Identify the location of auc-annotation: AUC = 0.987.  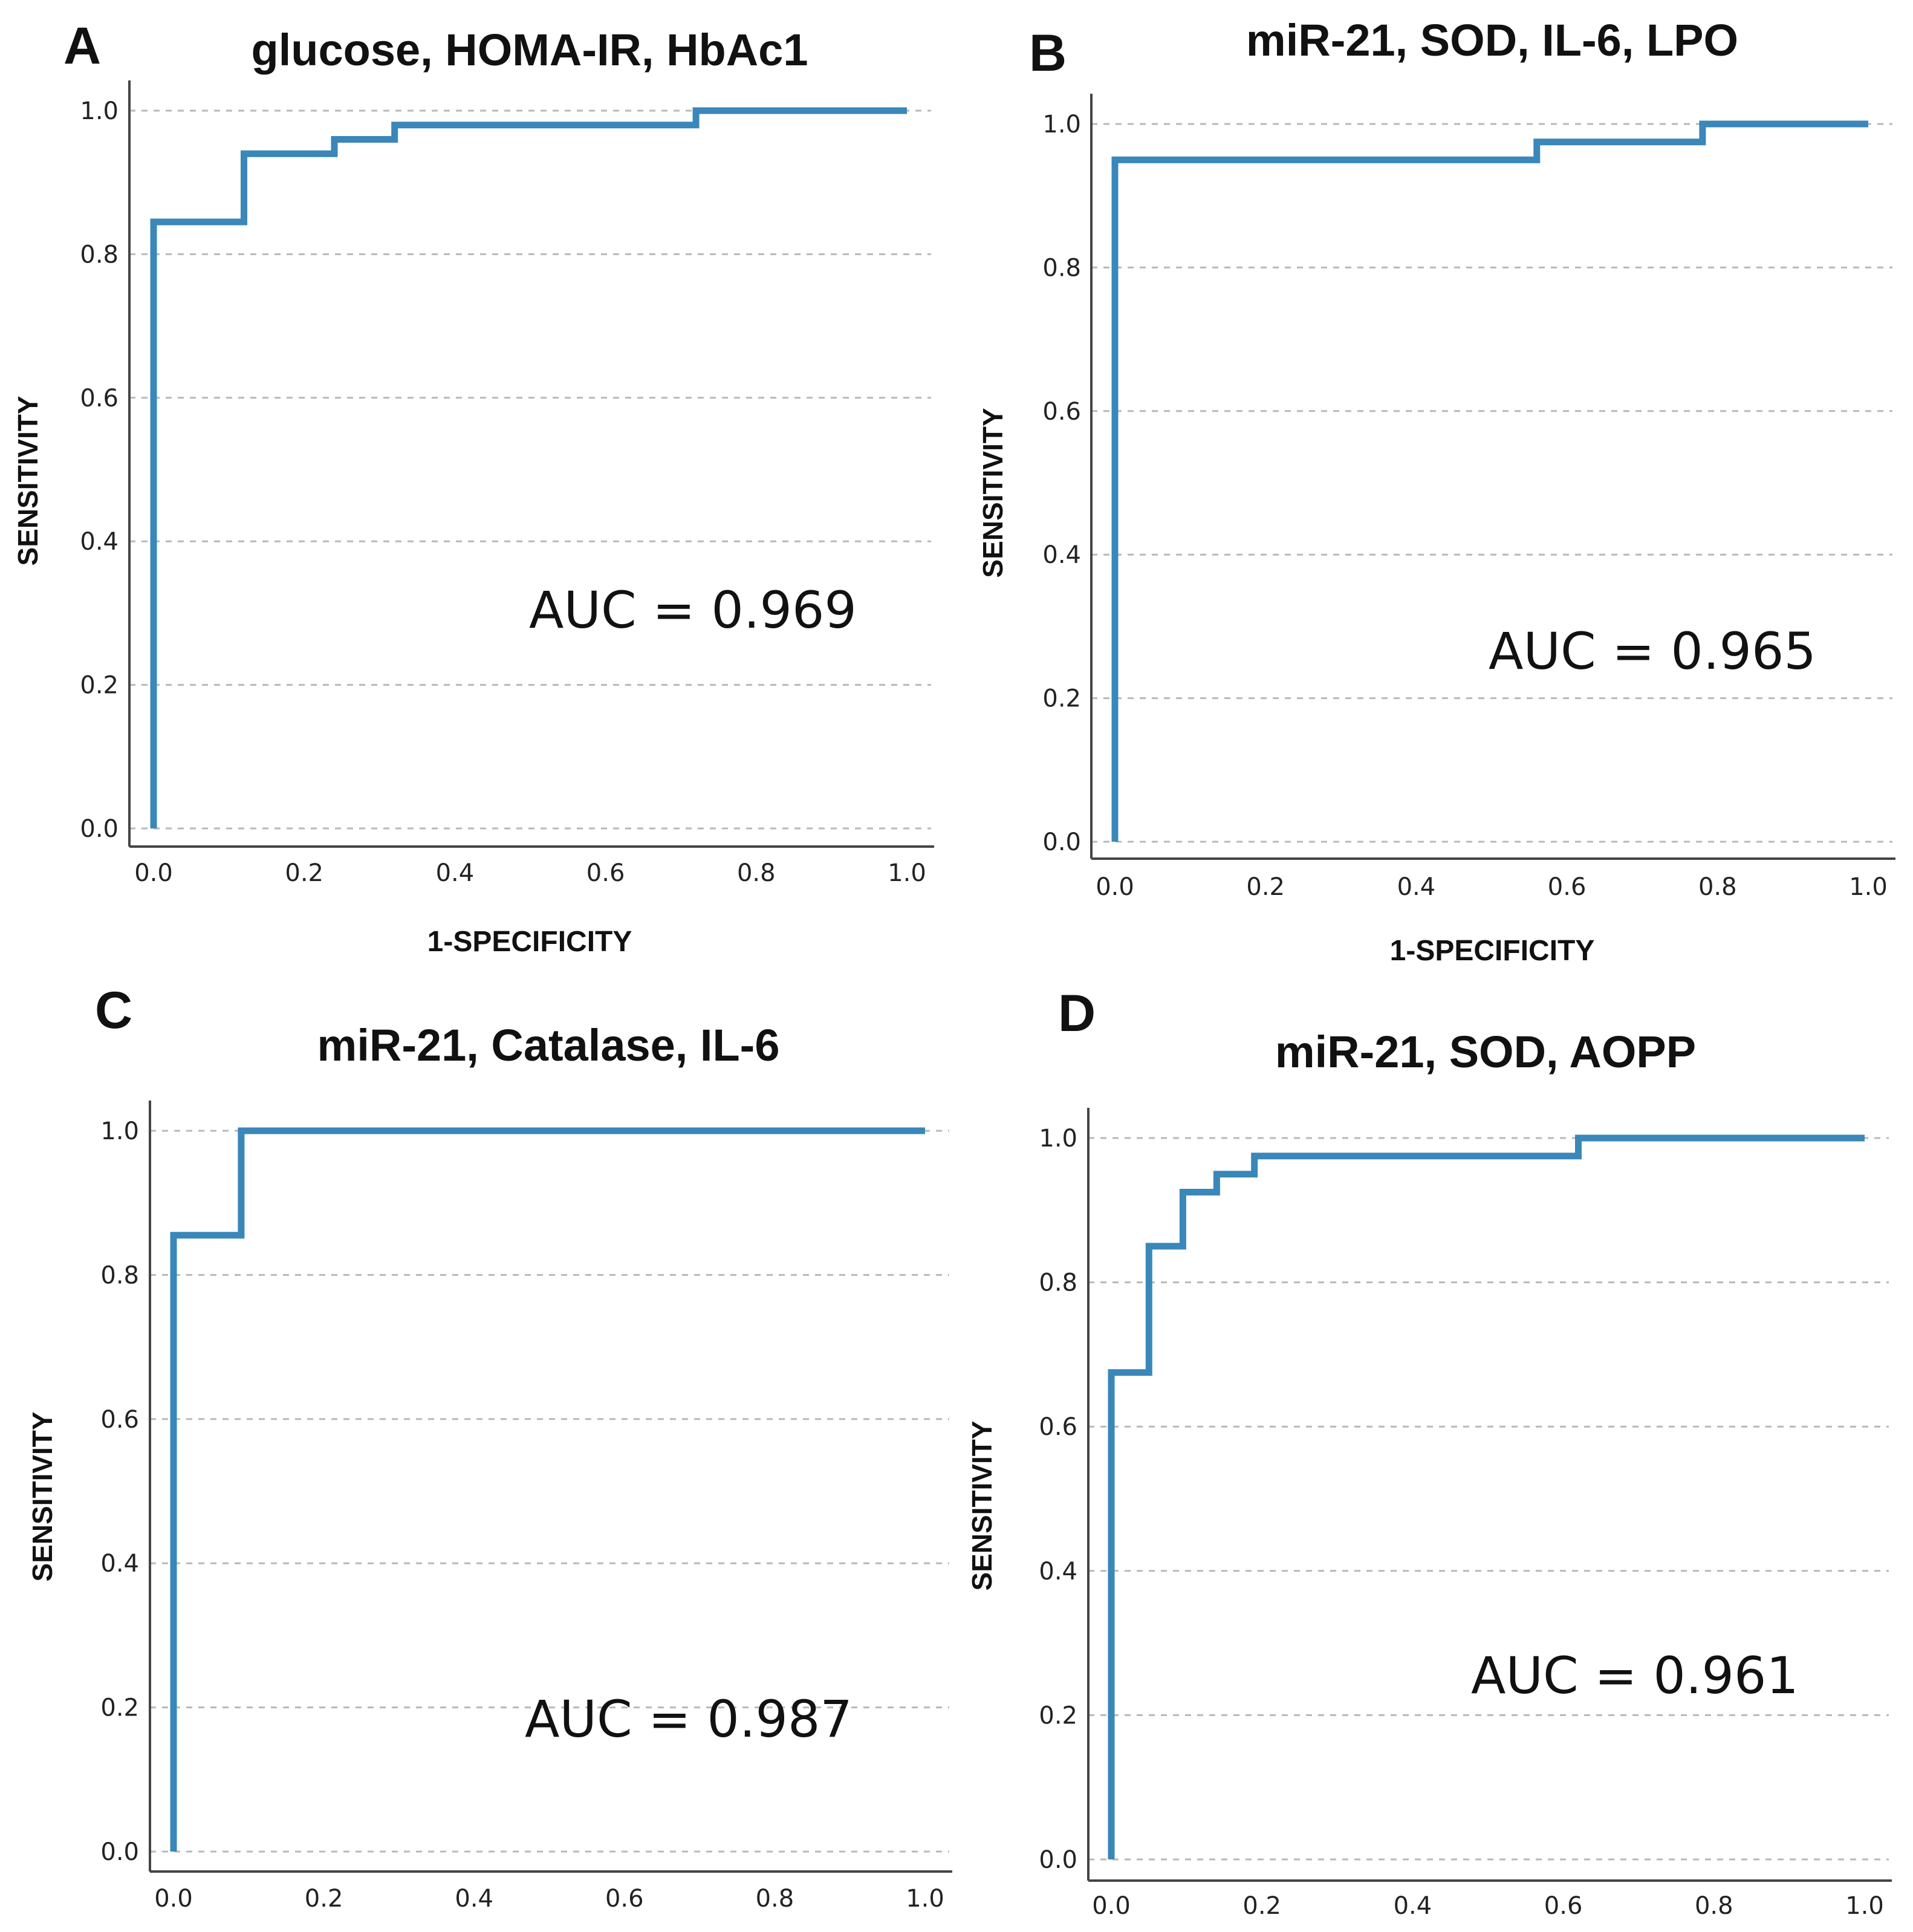
(689, 1719).